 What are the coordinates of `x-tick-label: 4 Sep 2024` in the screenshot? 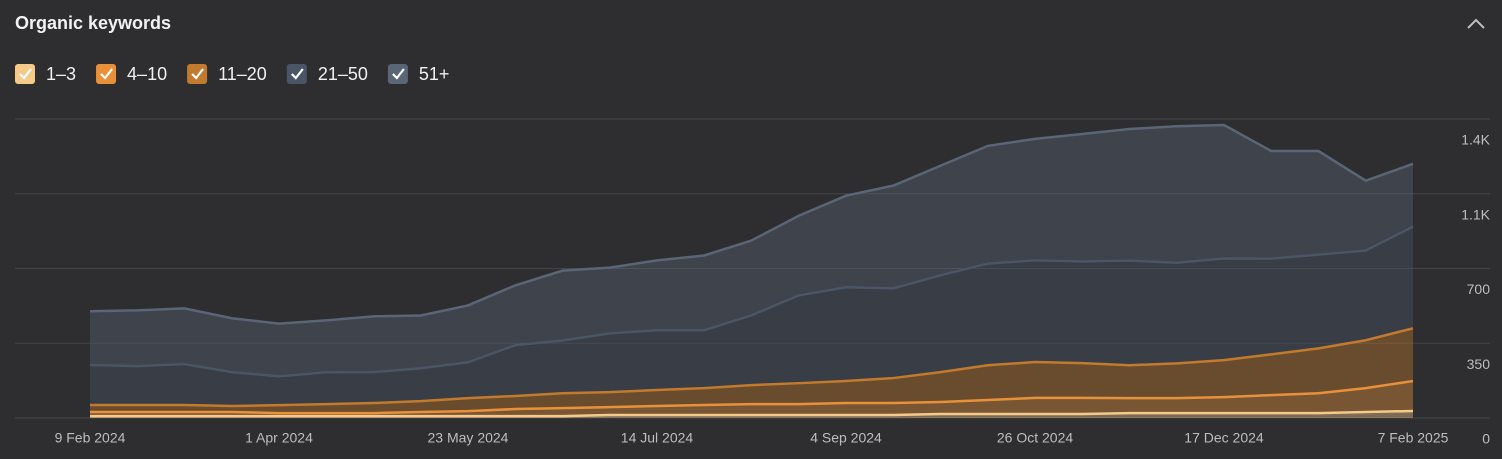 It's located at (846, 438).